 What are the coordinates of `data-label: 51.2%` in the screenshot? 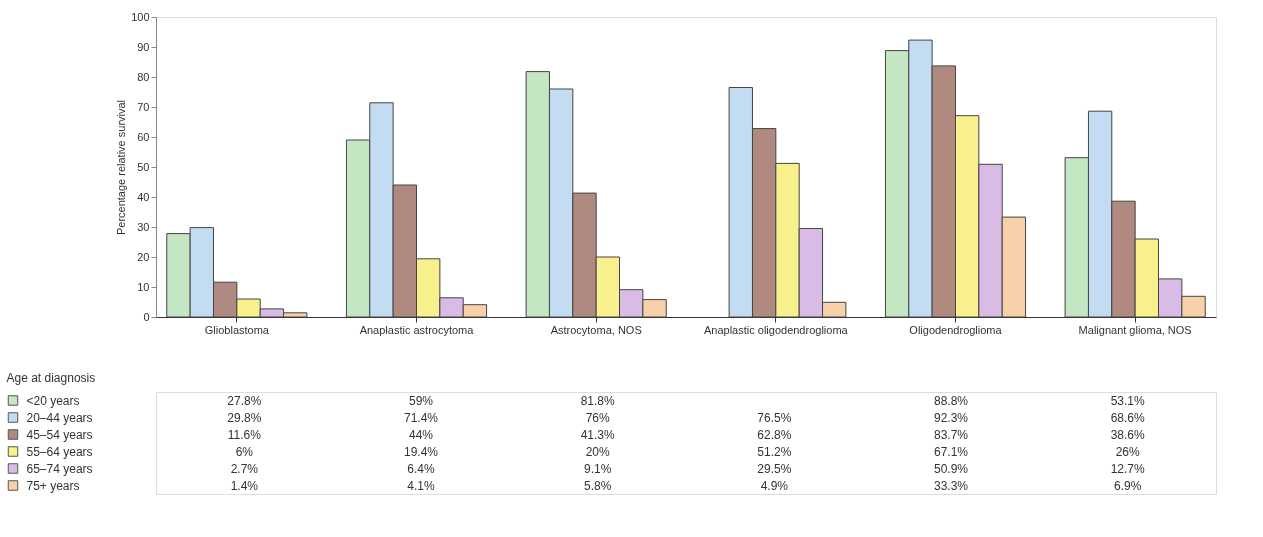 It's located at (774, 451).